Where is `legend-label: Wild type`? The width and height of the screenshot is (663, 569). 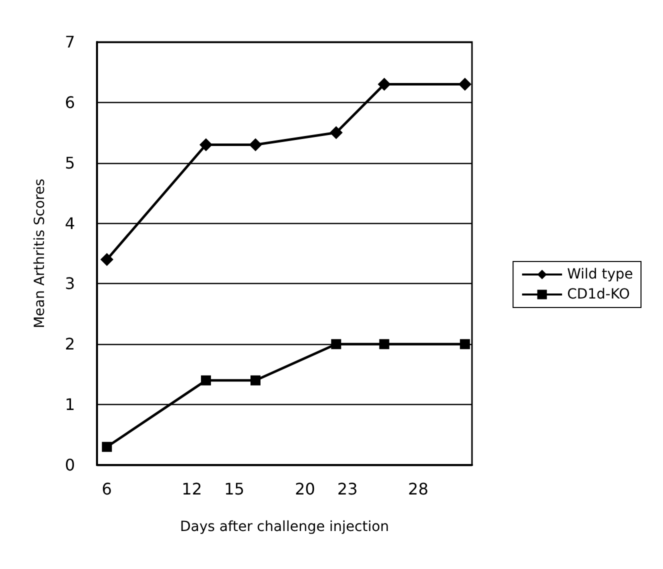
legend-label: Wild type is located at coordinates (600, 274).